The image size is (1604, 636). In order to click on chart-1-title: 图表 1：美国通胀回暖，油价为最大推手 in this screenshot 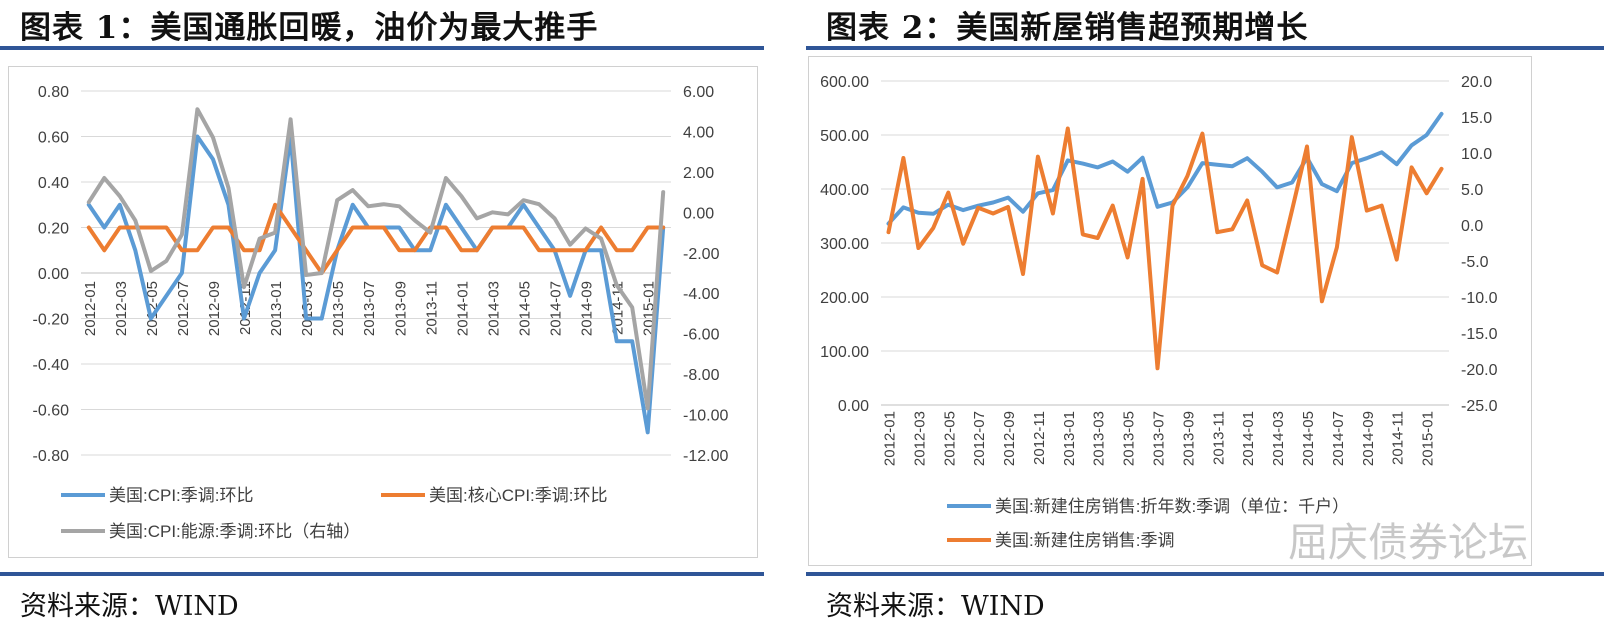, I will do `click(309, 28)`.